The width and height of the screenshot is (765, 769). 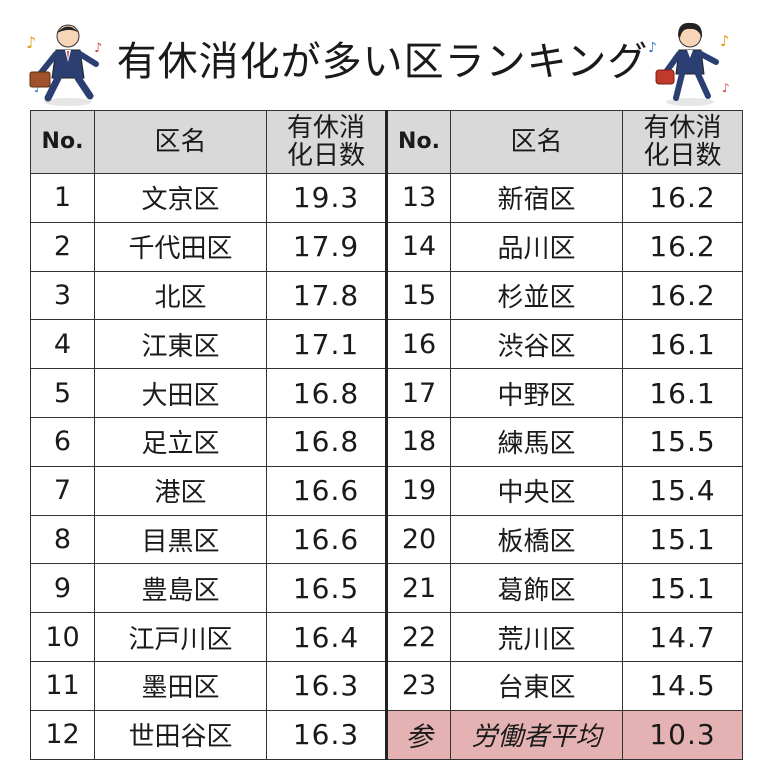 I want to click on rank-no: 23, so click(x=418, y=685).